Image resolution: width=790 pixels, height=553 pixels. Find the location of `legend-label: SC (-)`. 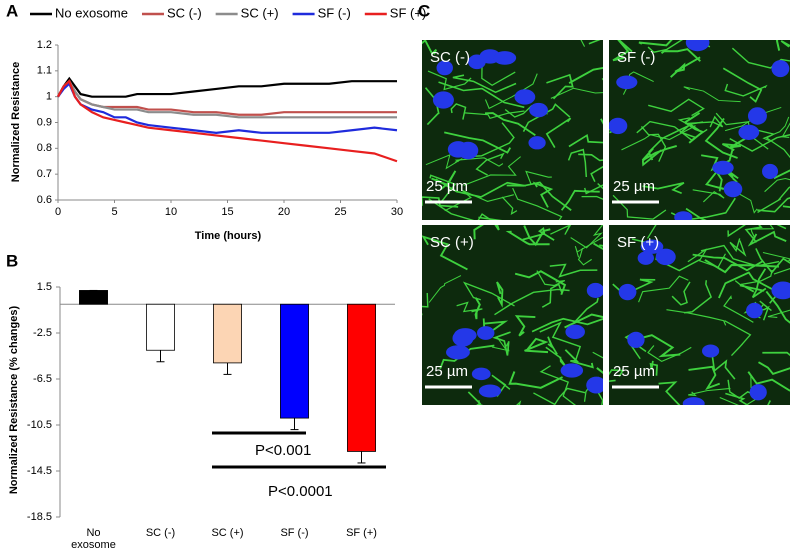

legend-label: SC (-) is located at coordinates (184, 12).